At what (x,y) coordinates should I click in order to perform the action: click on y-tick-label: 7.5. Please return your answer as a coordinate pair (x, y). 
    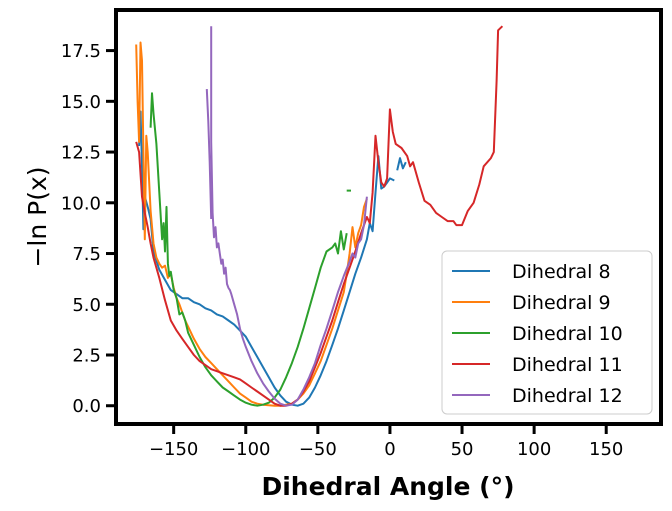
    Looking at the image, I should click on (86, 254).